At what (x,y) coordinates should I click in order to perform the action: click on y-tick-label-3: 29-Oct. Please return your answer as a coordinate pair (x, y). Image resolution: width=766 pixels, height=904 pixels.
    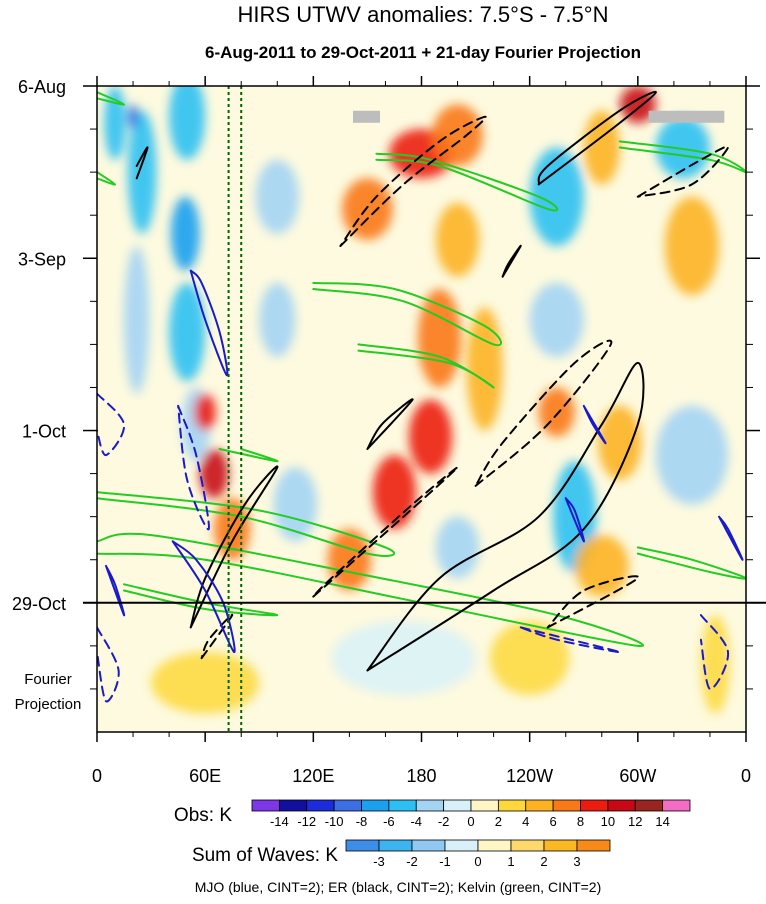
    Looking at the image, I should click on (39, 604).